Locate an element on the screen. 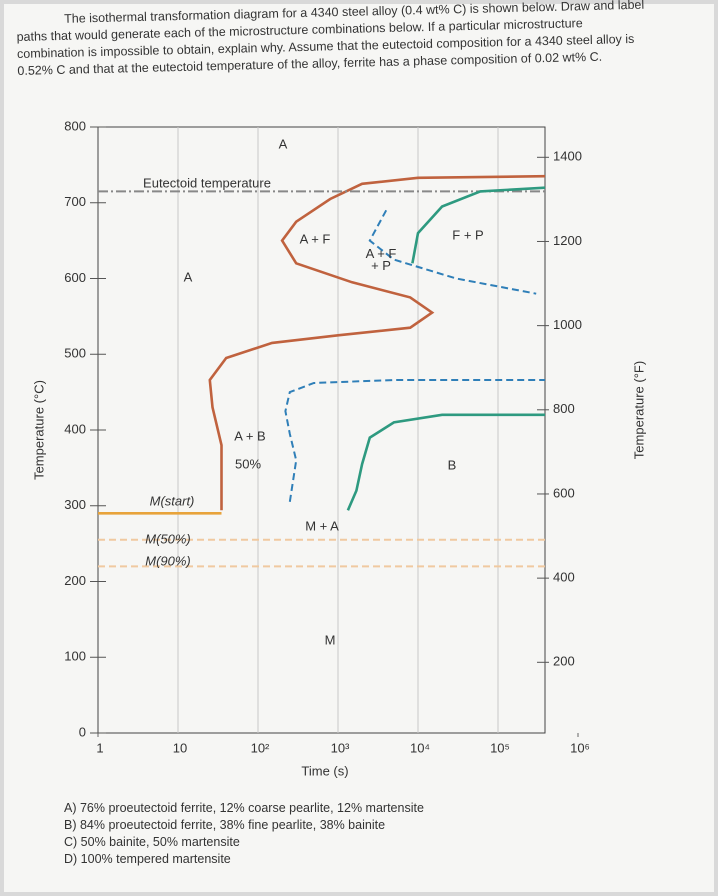 This screenshot has width=718, height=896. x-tick-label: 10⁴ is located at coordinates (420, 747).